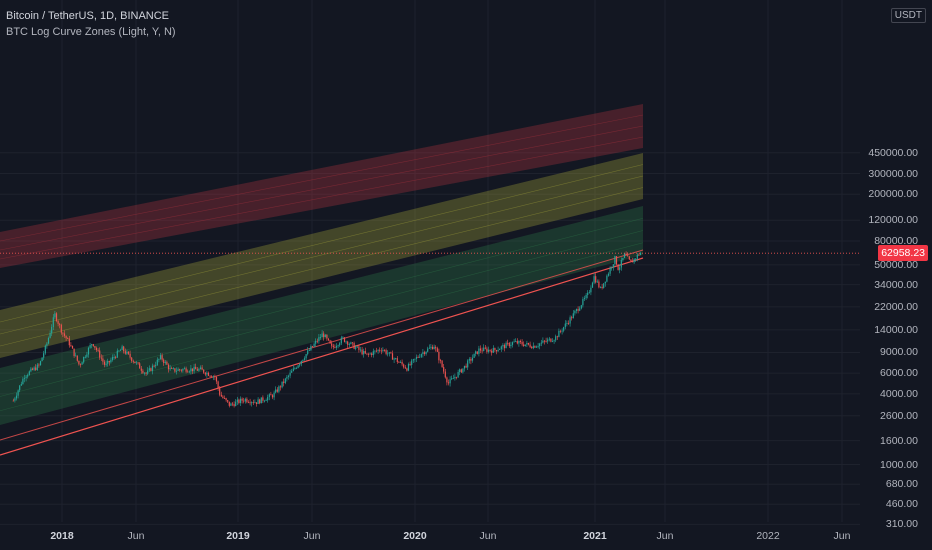 This screenshot has height=550, width=932. What do you see at coordinates (238, 536) in the screenshot?
I see `time-tick: 2019` at bounding box center [238, 536].